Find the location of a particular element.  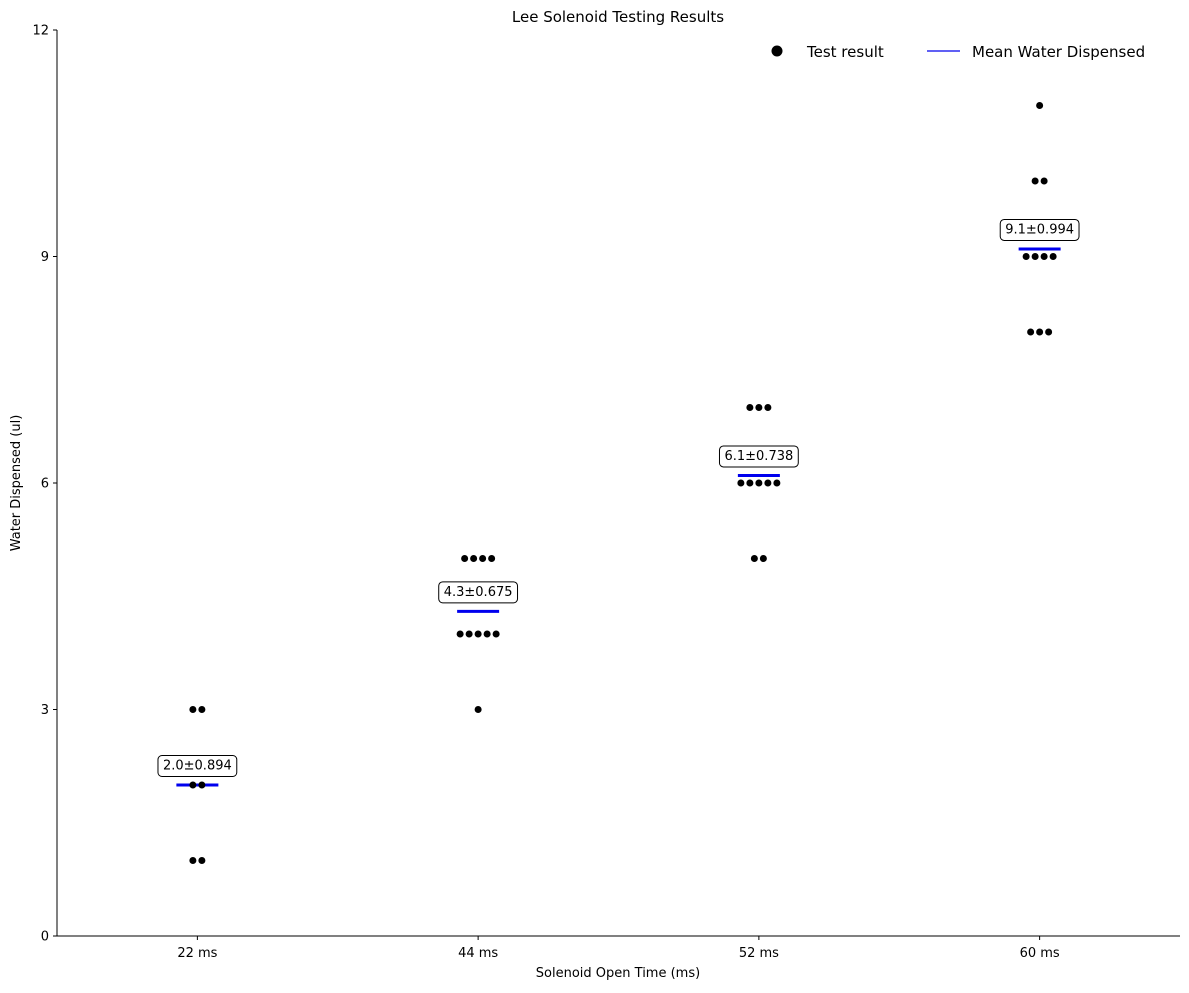

annotation: 6.1±0.738 is located at coordinates (758, 456).